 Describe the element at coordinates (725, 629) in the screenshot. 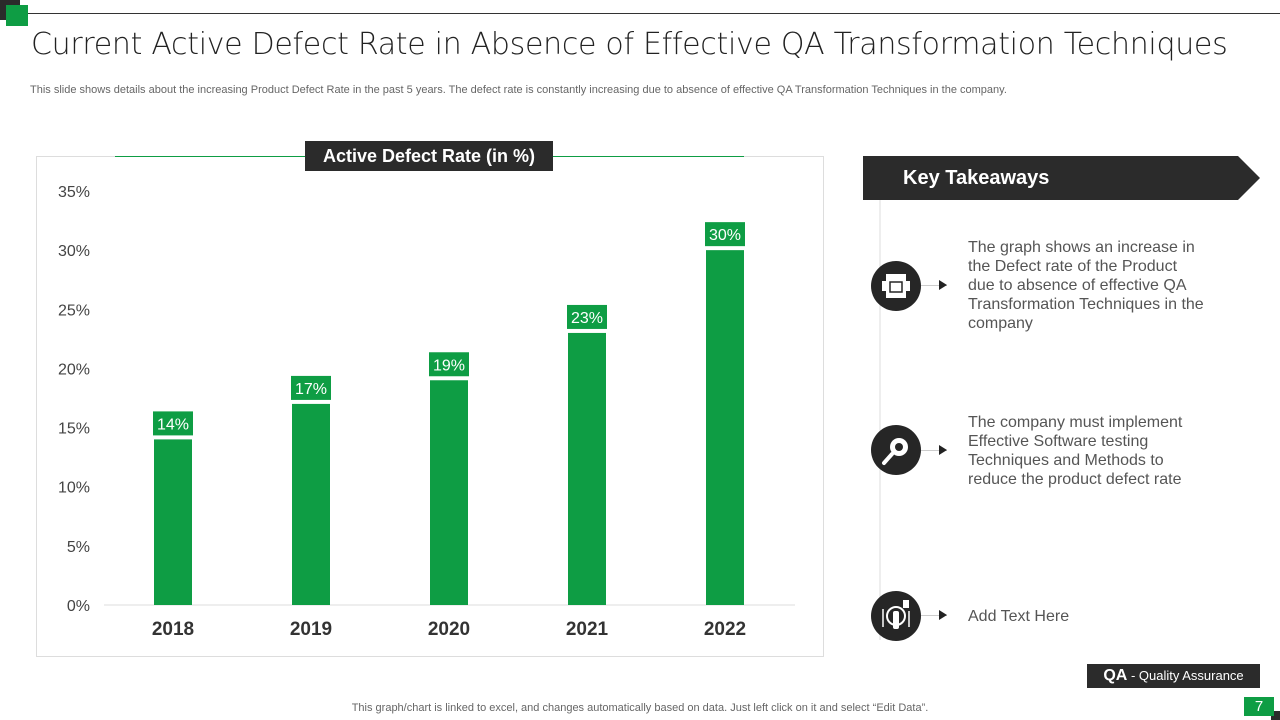

I see `x-tick-label: 2022` at that location.